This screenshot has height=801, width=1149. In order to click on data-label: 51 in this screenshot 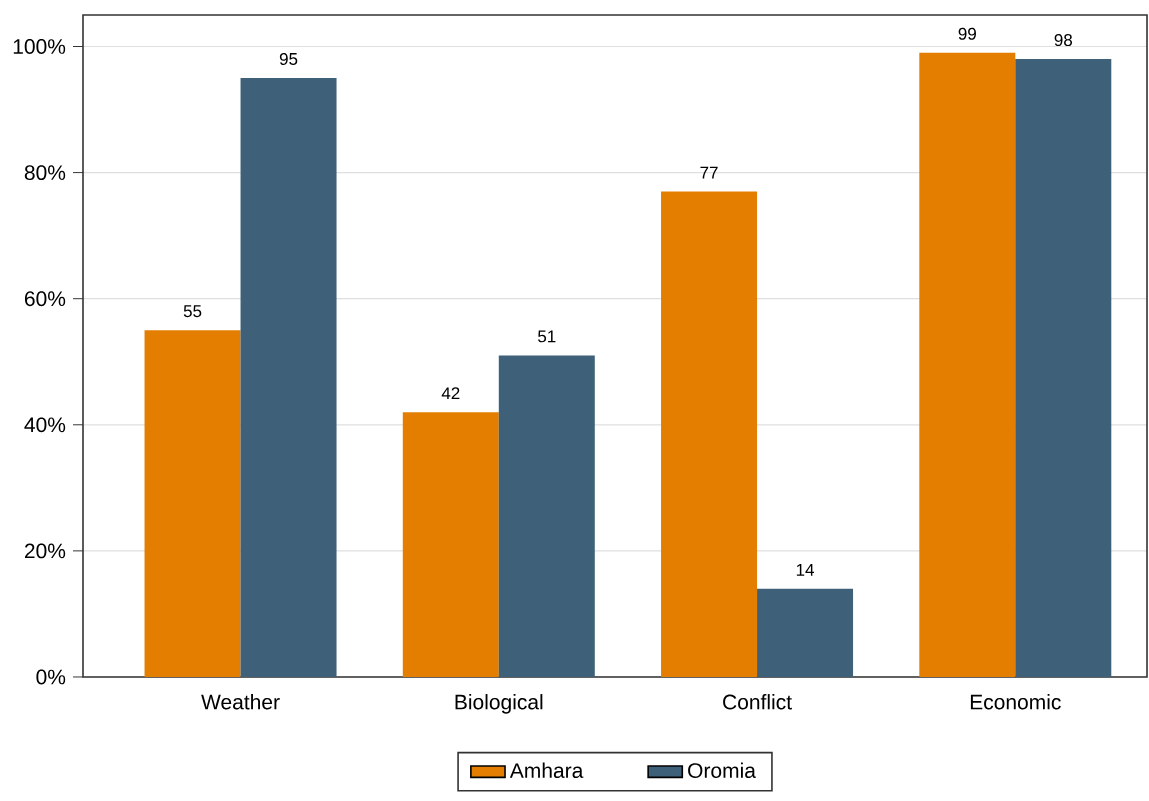, I will do `click(547, 336)`.